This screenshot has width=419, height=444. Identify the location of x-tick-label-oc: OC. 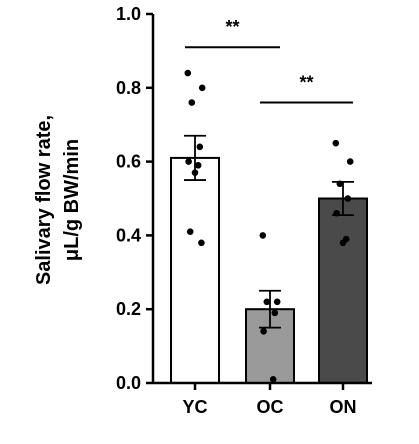
(270, 407).